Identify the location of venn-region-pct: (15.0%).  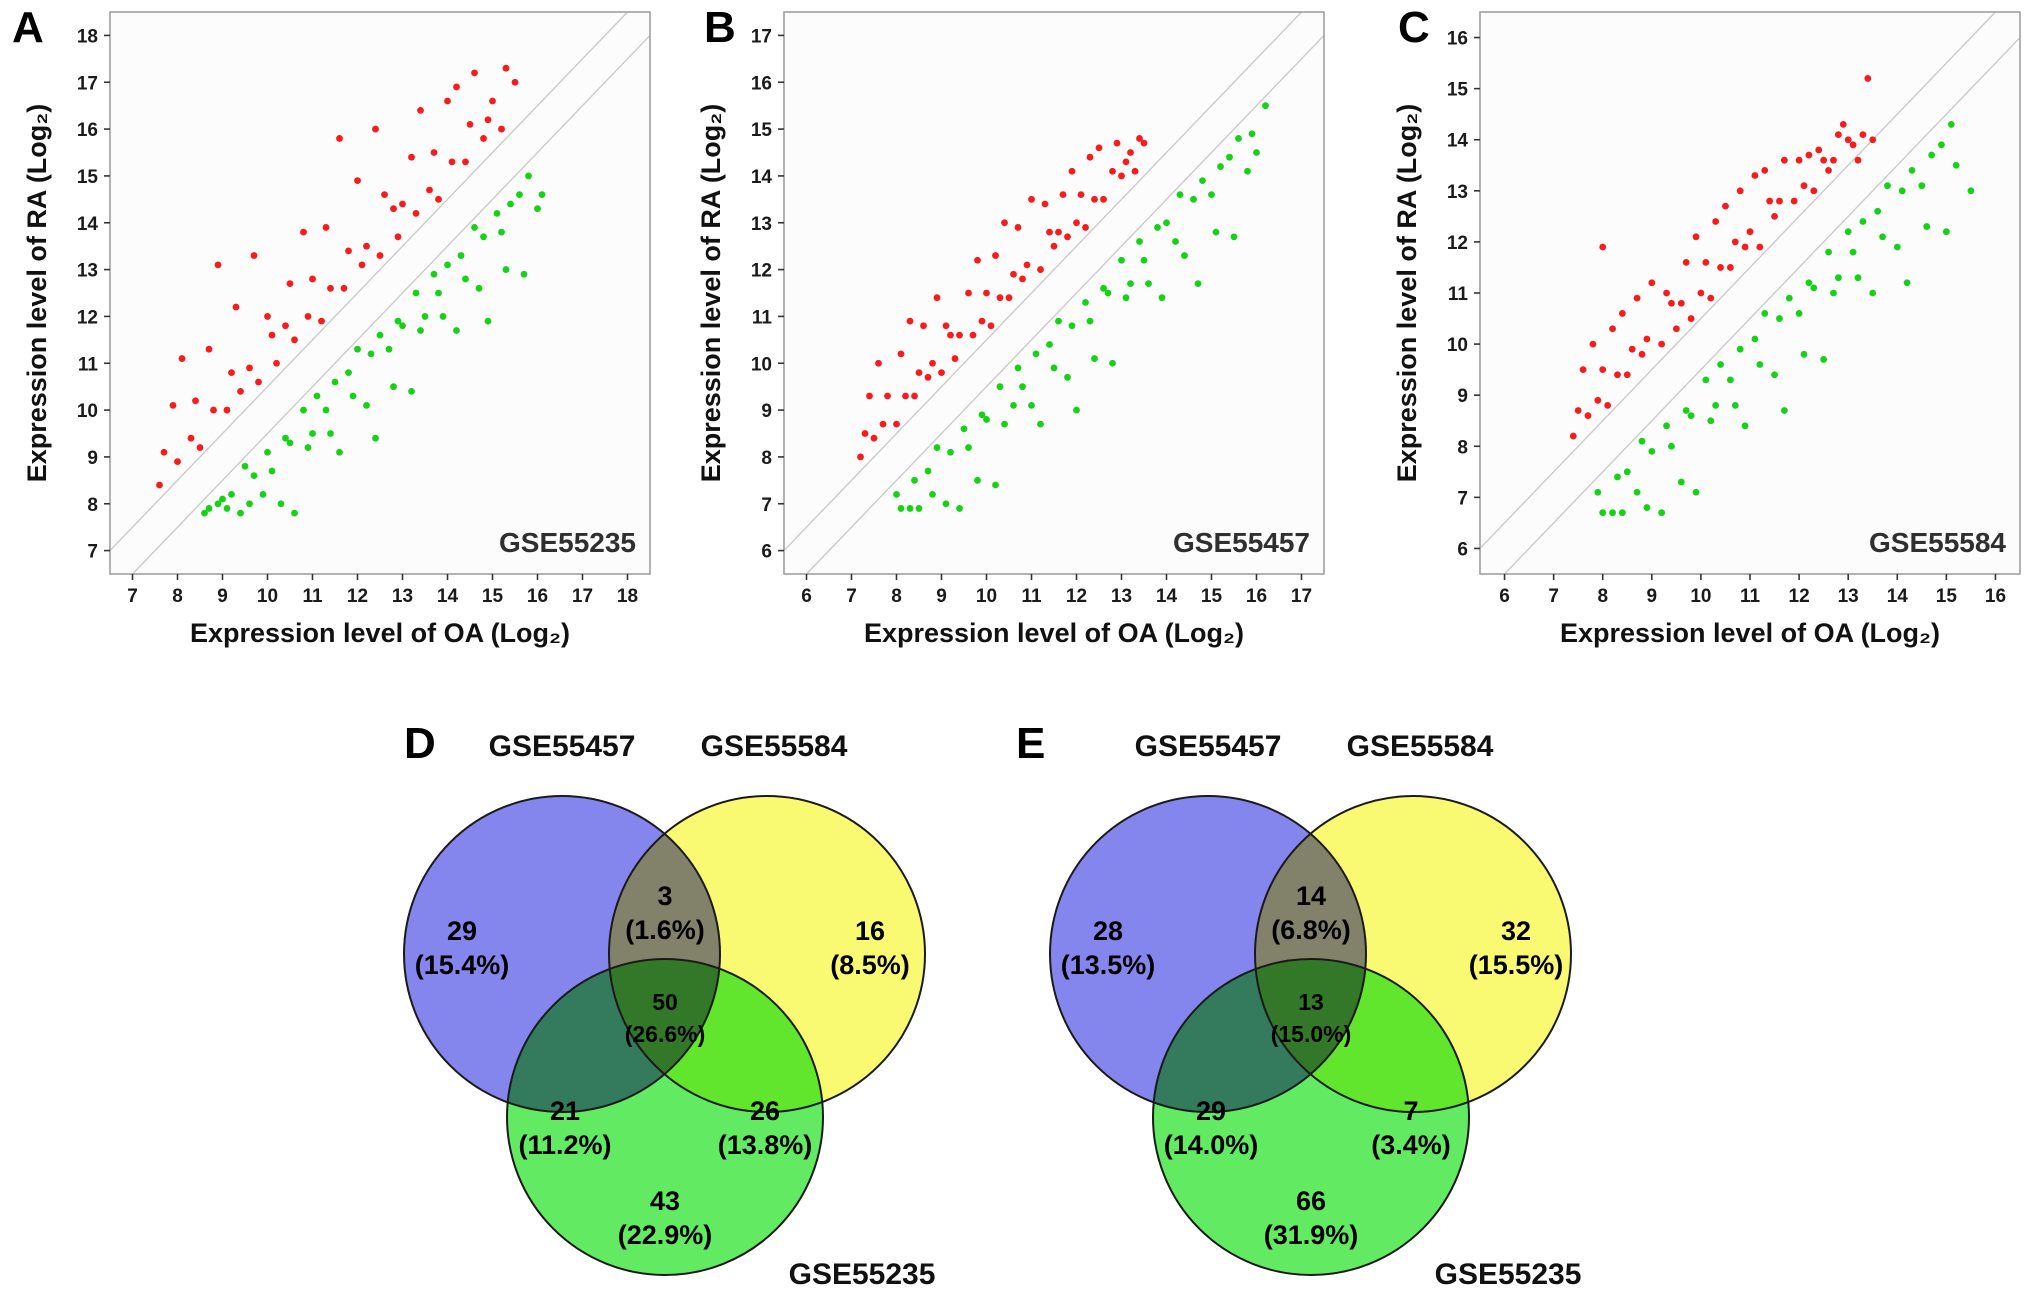
(1311, 1034).